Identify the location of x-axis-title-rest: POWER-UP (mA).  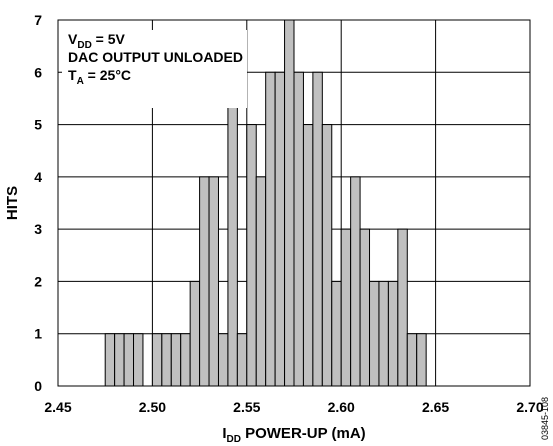
(303, 433).